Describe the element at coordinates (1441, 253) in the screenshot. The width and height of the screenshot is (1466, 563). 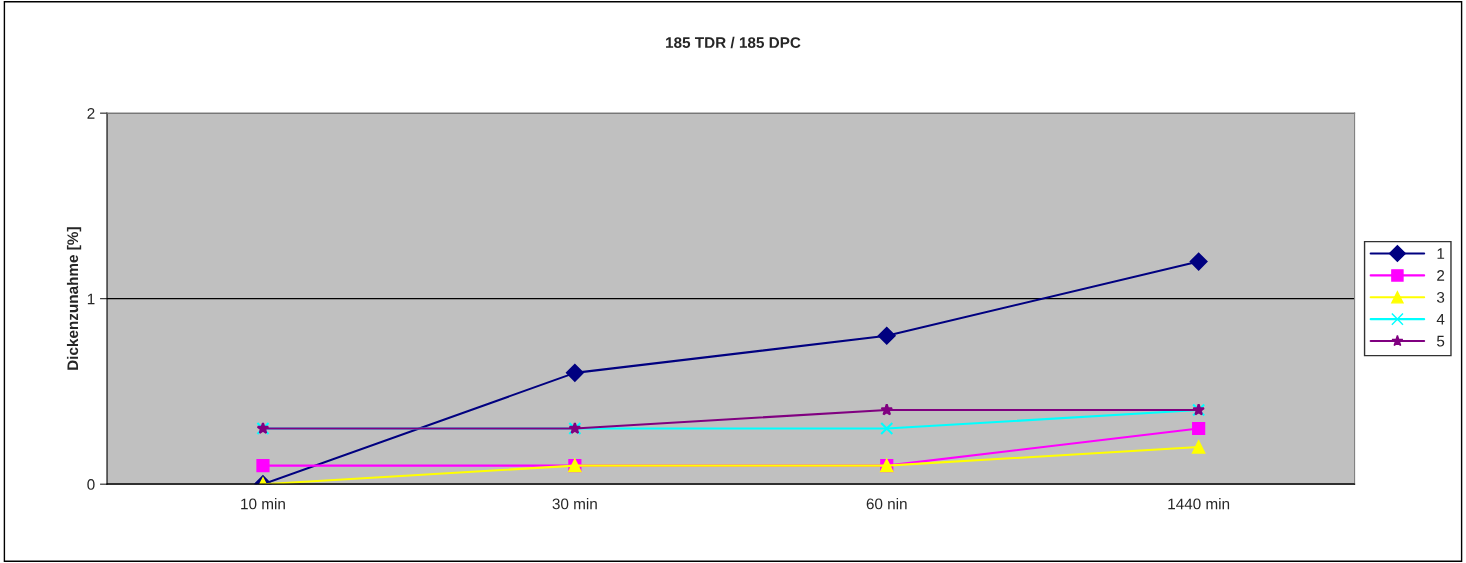
I see `legend-label: 1` at that location.